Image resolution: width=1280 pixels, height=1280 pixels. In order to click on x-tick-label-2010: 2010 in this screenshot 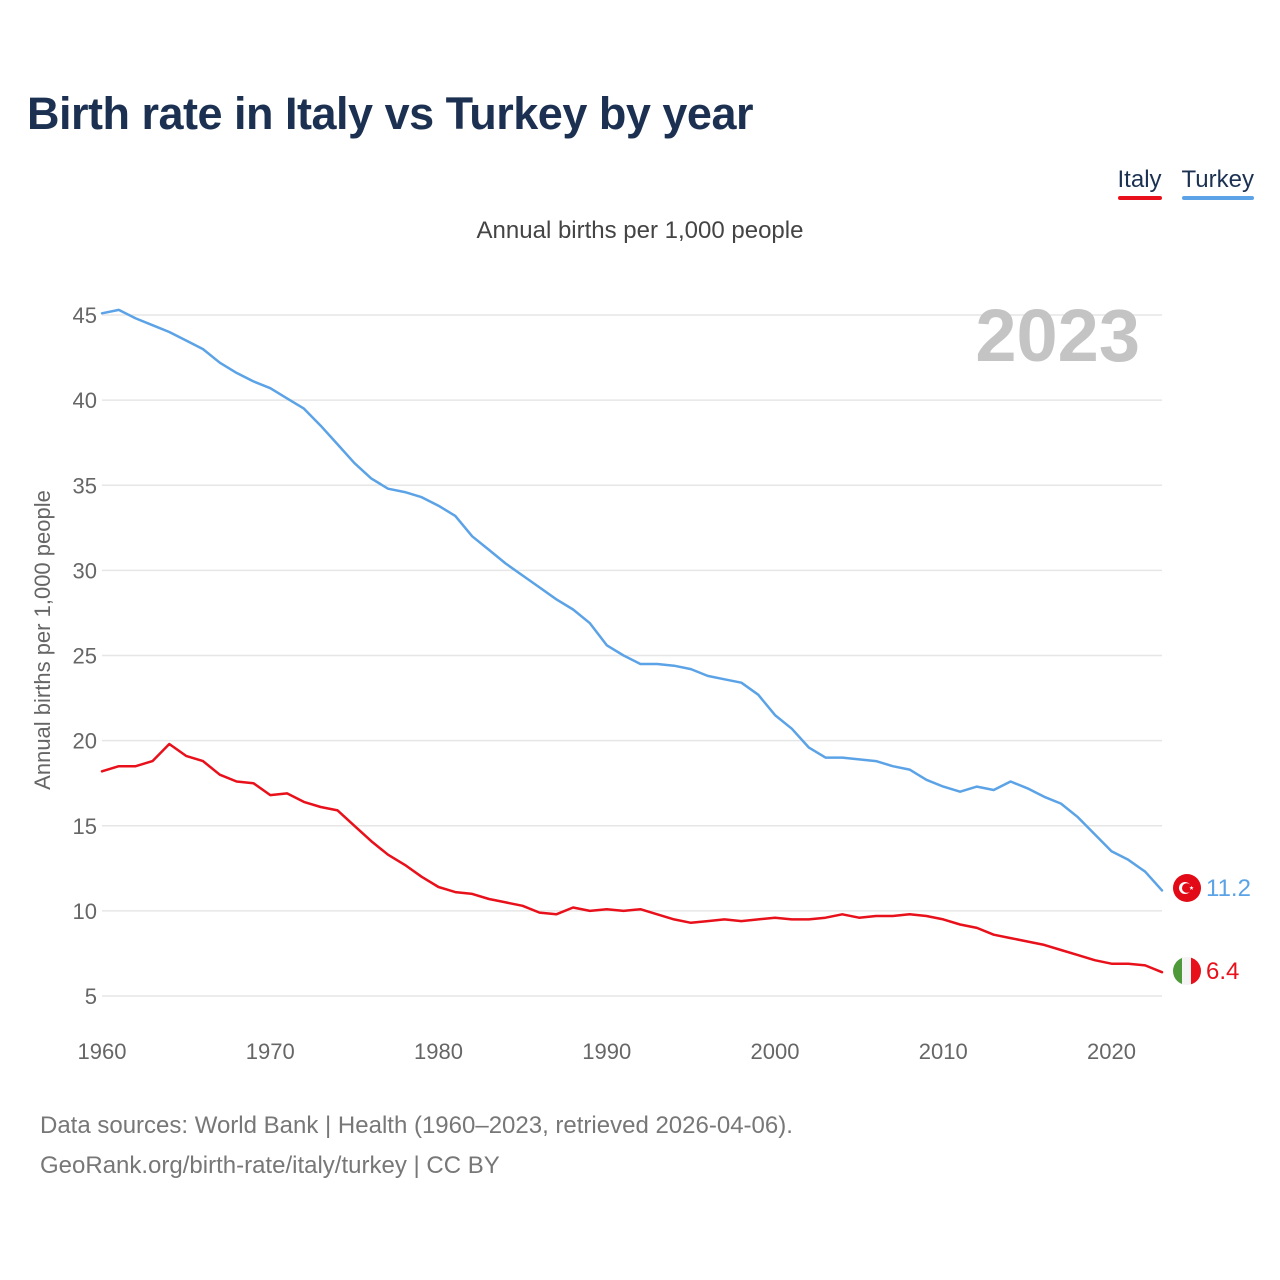, I will do `click(943, 1051)`.